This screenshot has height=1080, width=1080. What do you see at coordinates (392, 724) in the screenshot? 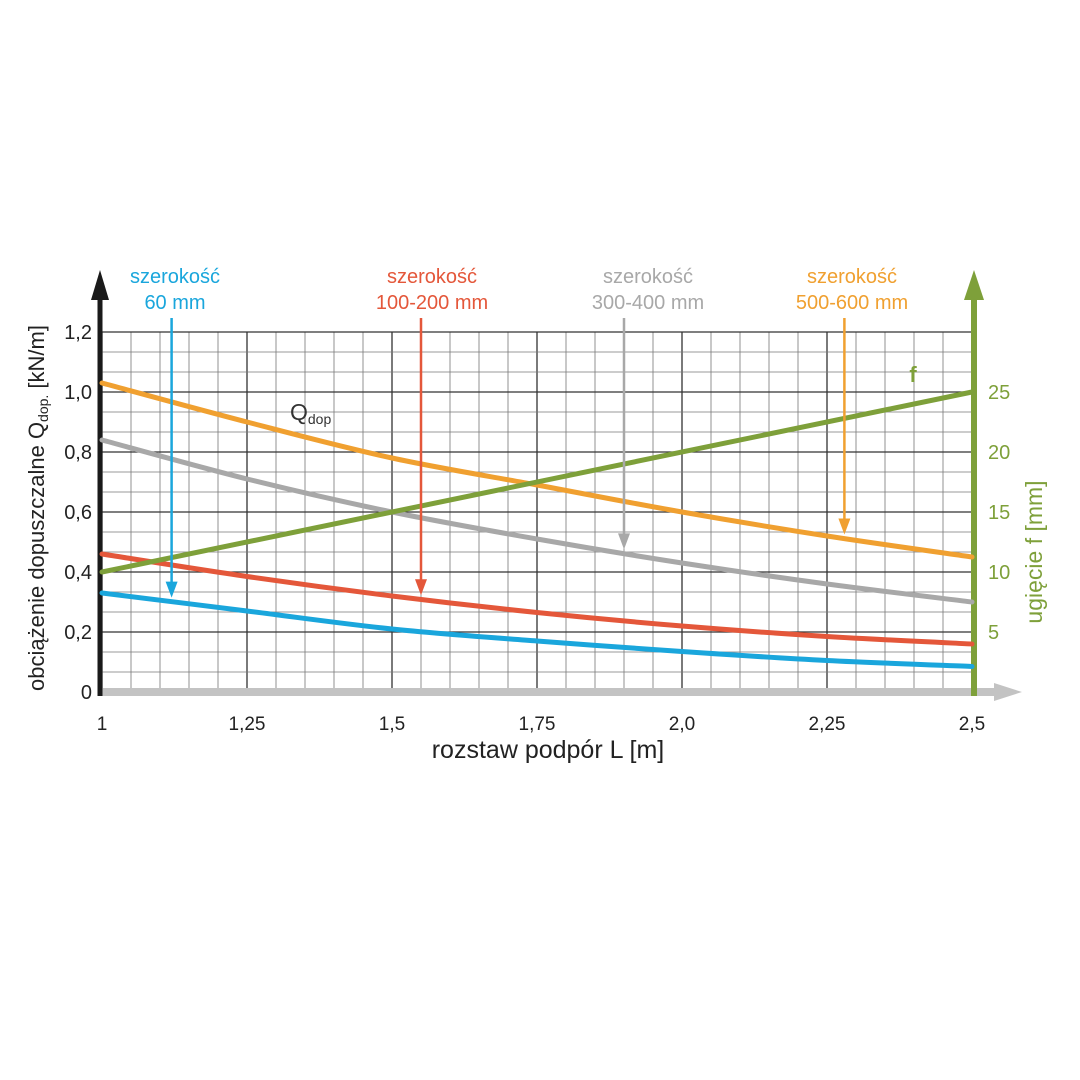
I see `x-tick-label: 1,5` at bounding box center [392, 724].